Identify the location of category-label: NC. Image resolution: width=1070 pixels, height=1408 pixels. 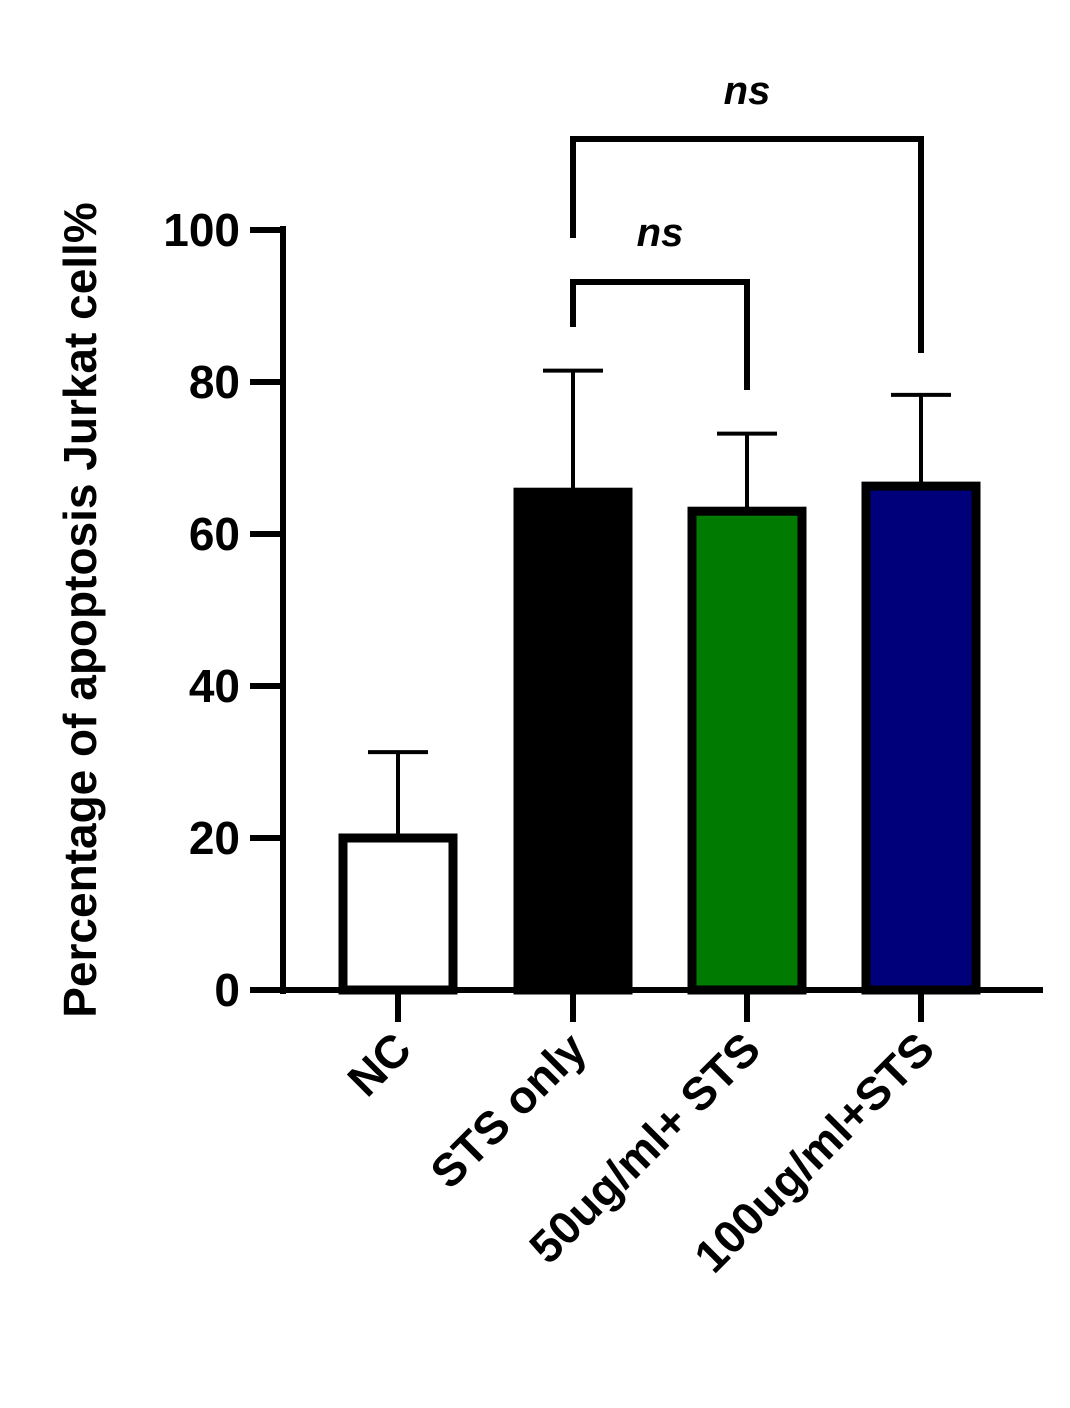
(379, 1064).